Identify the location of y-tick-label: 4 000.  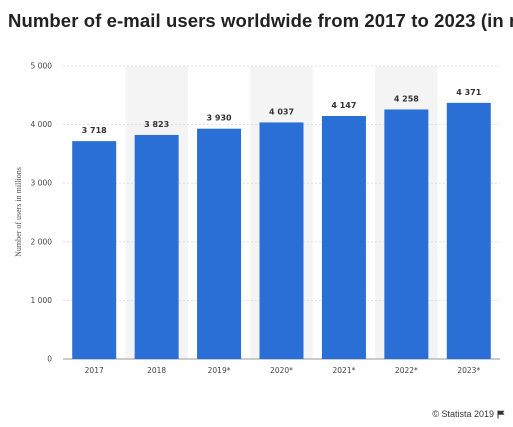
(42, 124).